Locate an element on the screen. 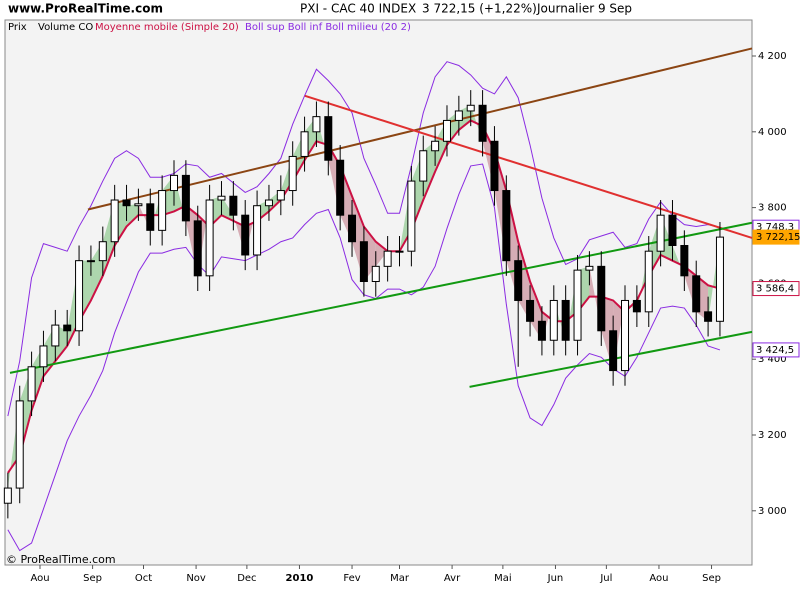  y-tick-label: 3 200 is located at coordinates (772, 435).